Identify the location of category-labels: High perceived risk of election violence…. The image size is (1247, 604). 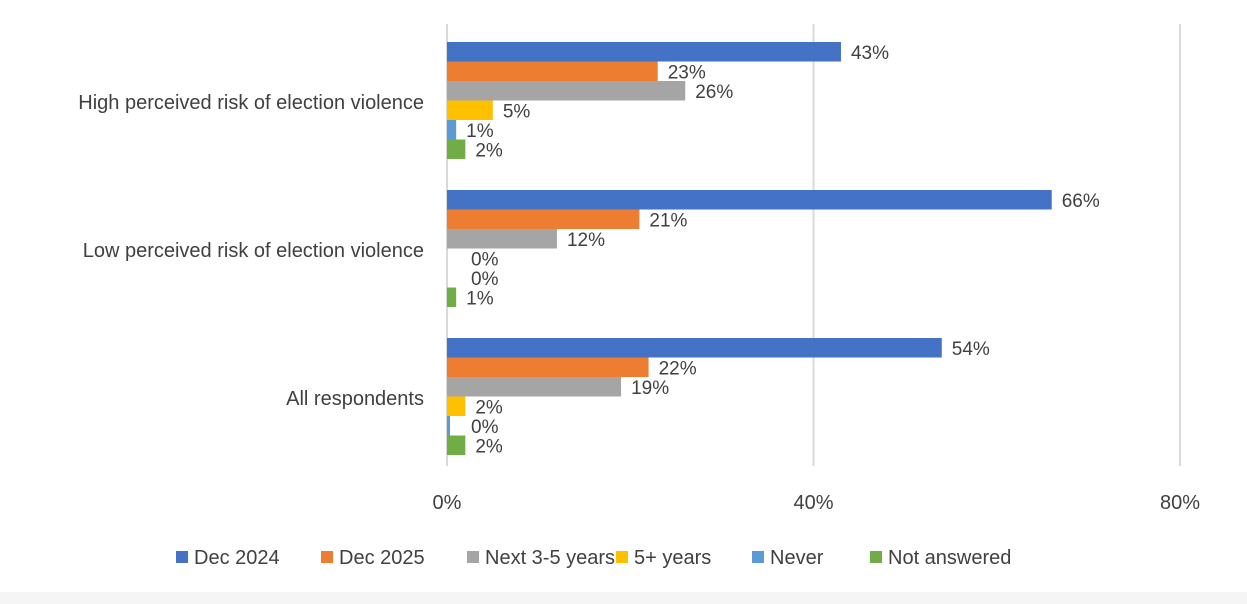
(251, 251).